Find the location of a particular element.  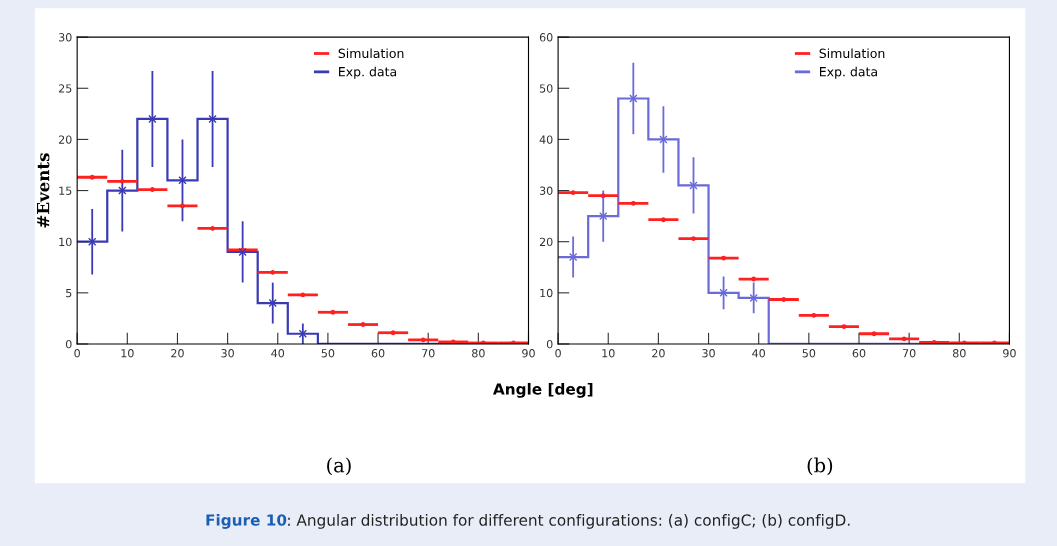

y-tick-label: 40 is located at coordinates (546, 139).